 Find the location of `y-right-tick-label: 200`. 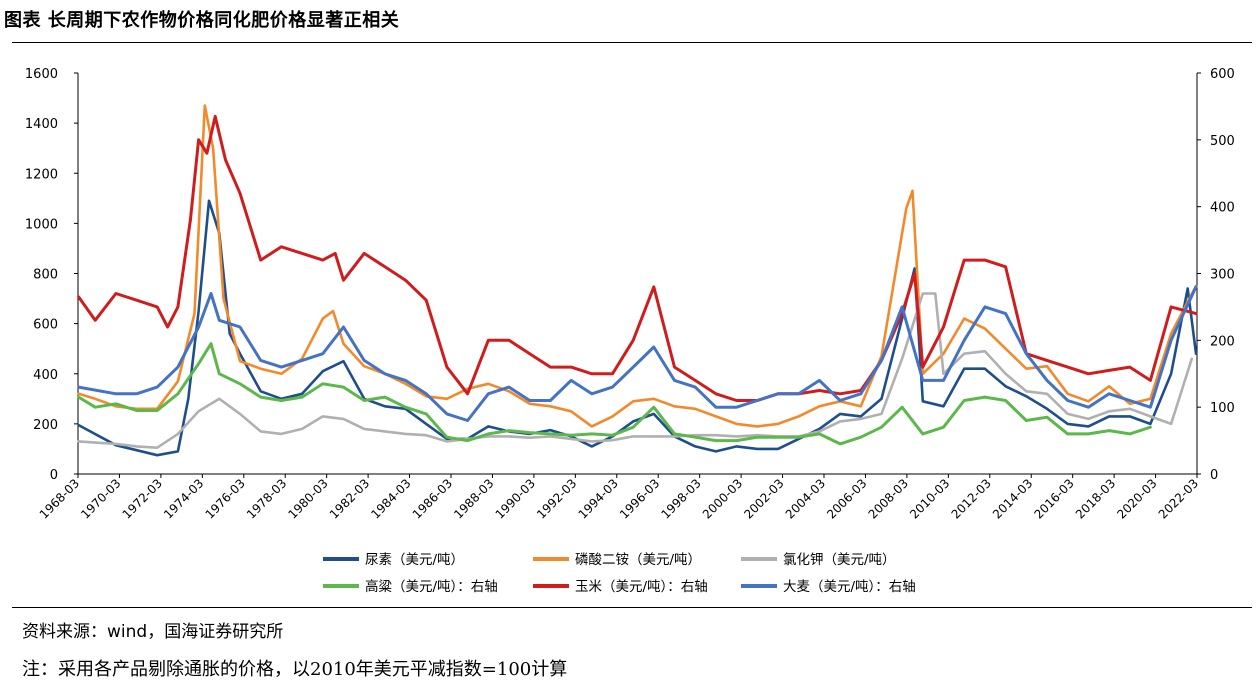

y-right-tick-label: 200 is located at coordinates (1222, 341).